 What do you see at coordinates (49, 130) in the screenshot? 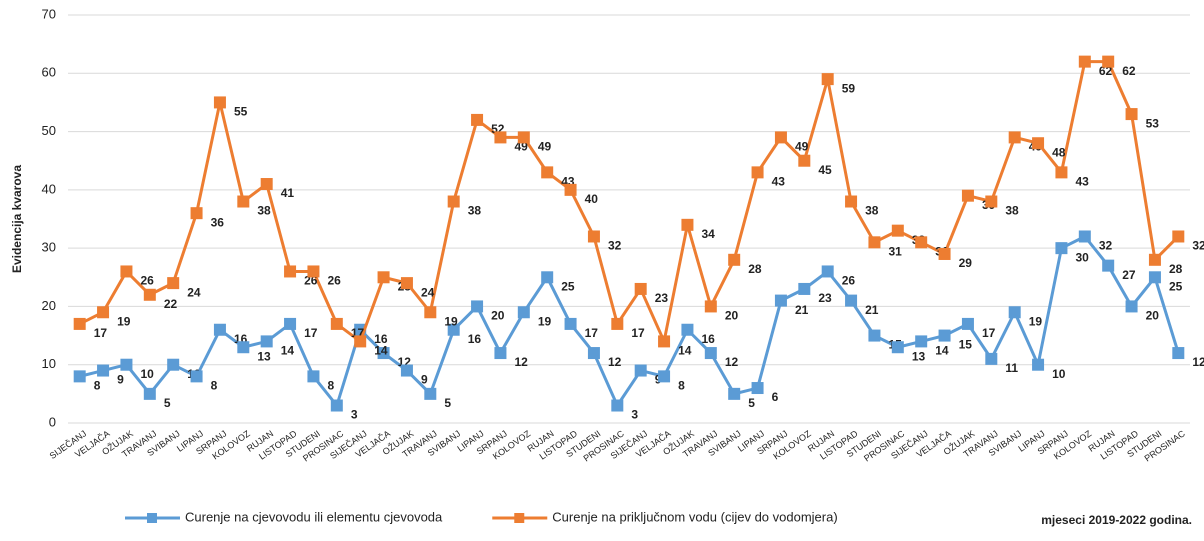
I see `y-tick-label: 50` at bounding box center [49, 130].